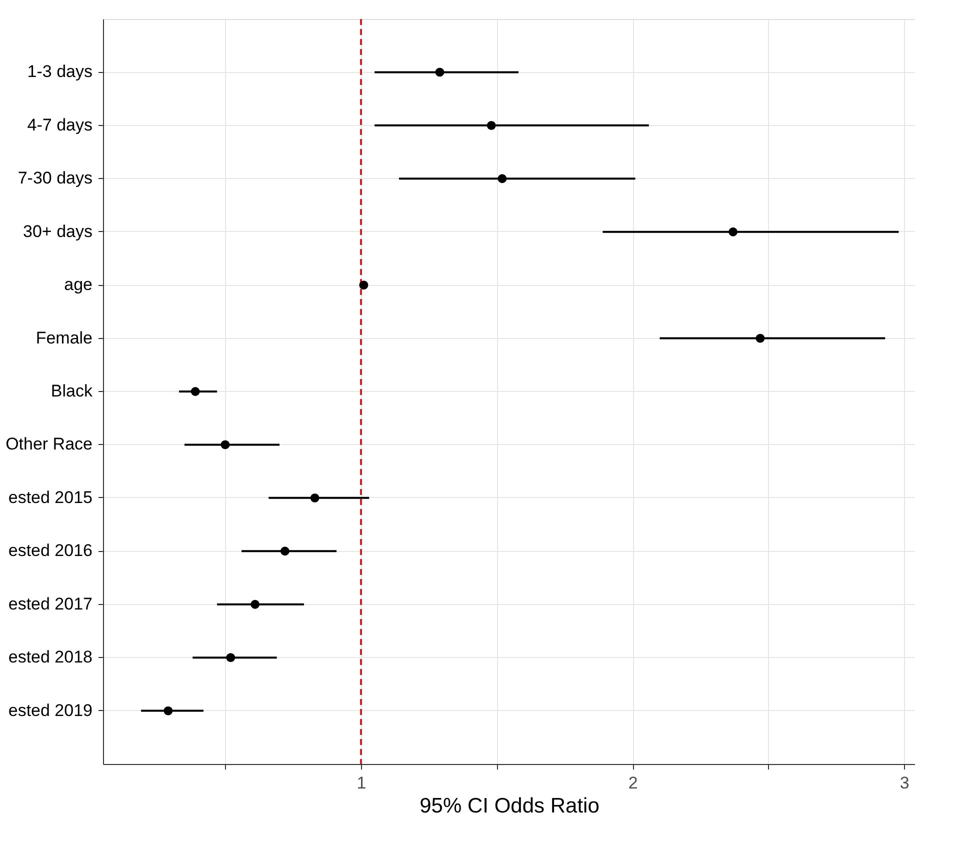 The image size is (959, 843). What do you see at coordinates (510, 806) in the screenshot?
I see `x-axis-title: 95% CI Odds Ratio` at bounding box center [510, 806].